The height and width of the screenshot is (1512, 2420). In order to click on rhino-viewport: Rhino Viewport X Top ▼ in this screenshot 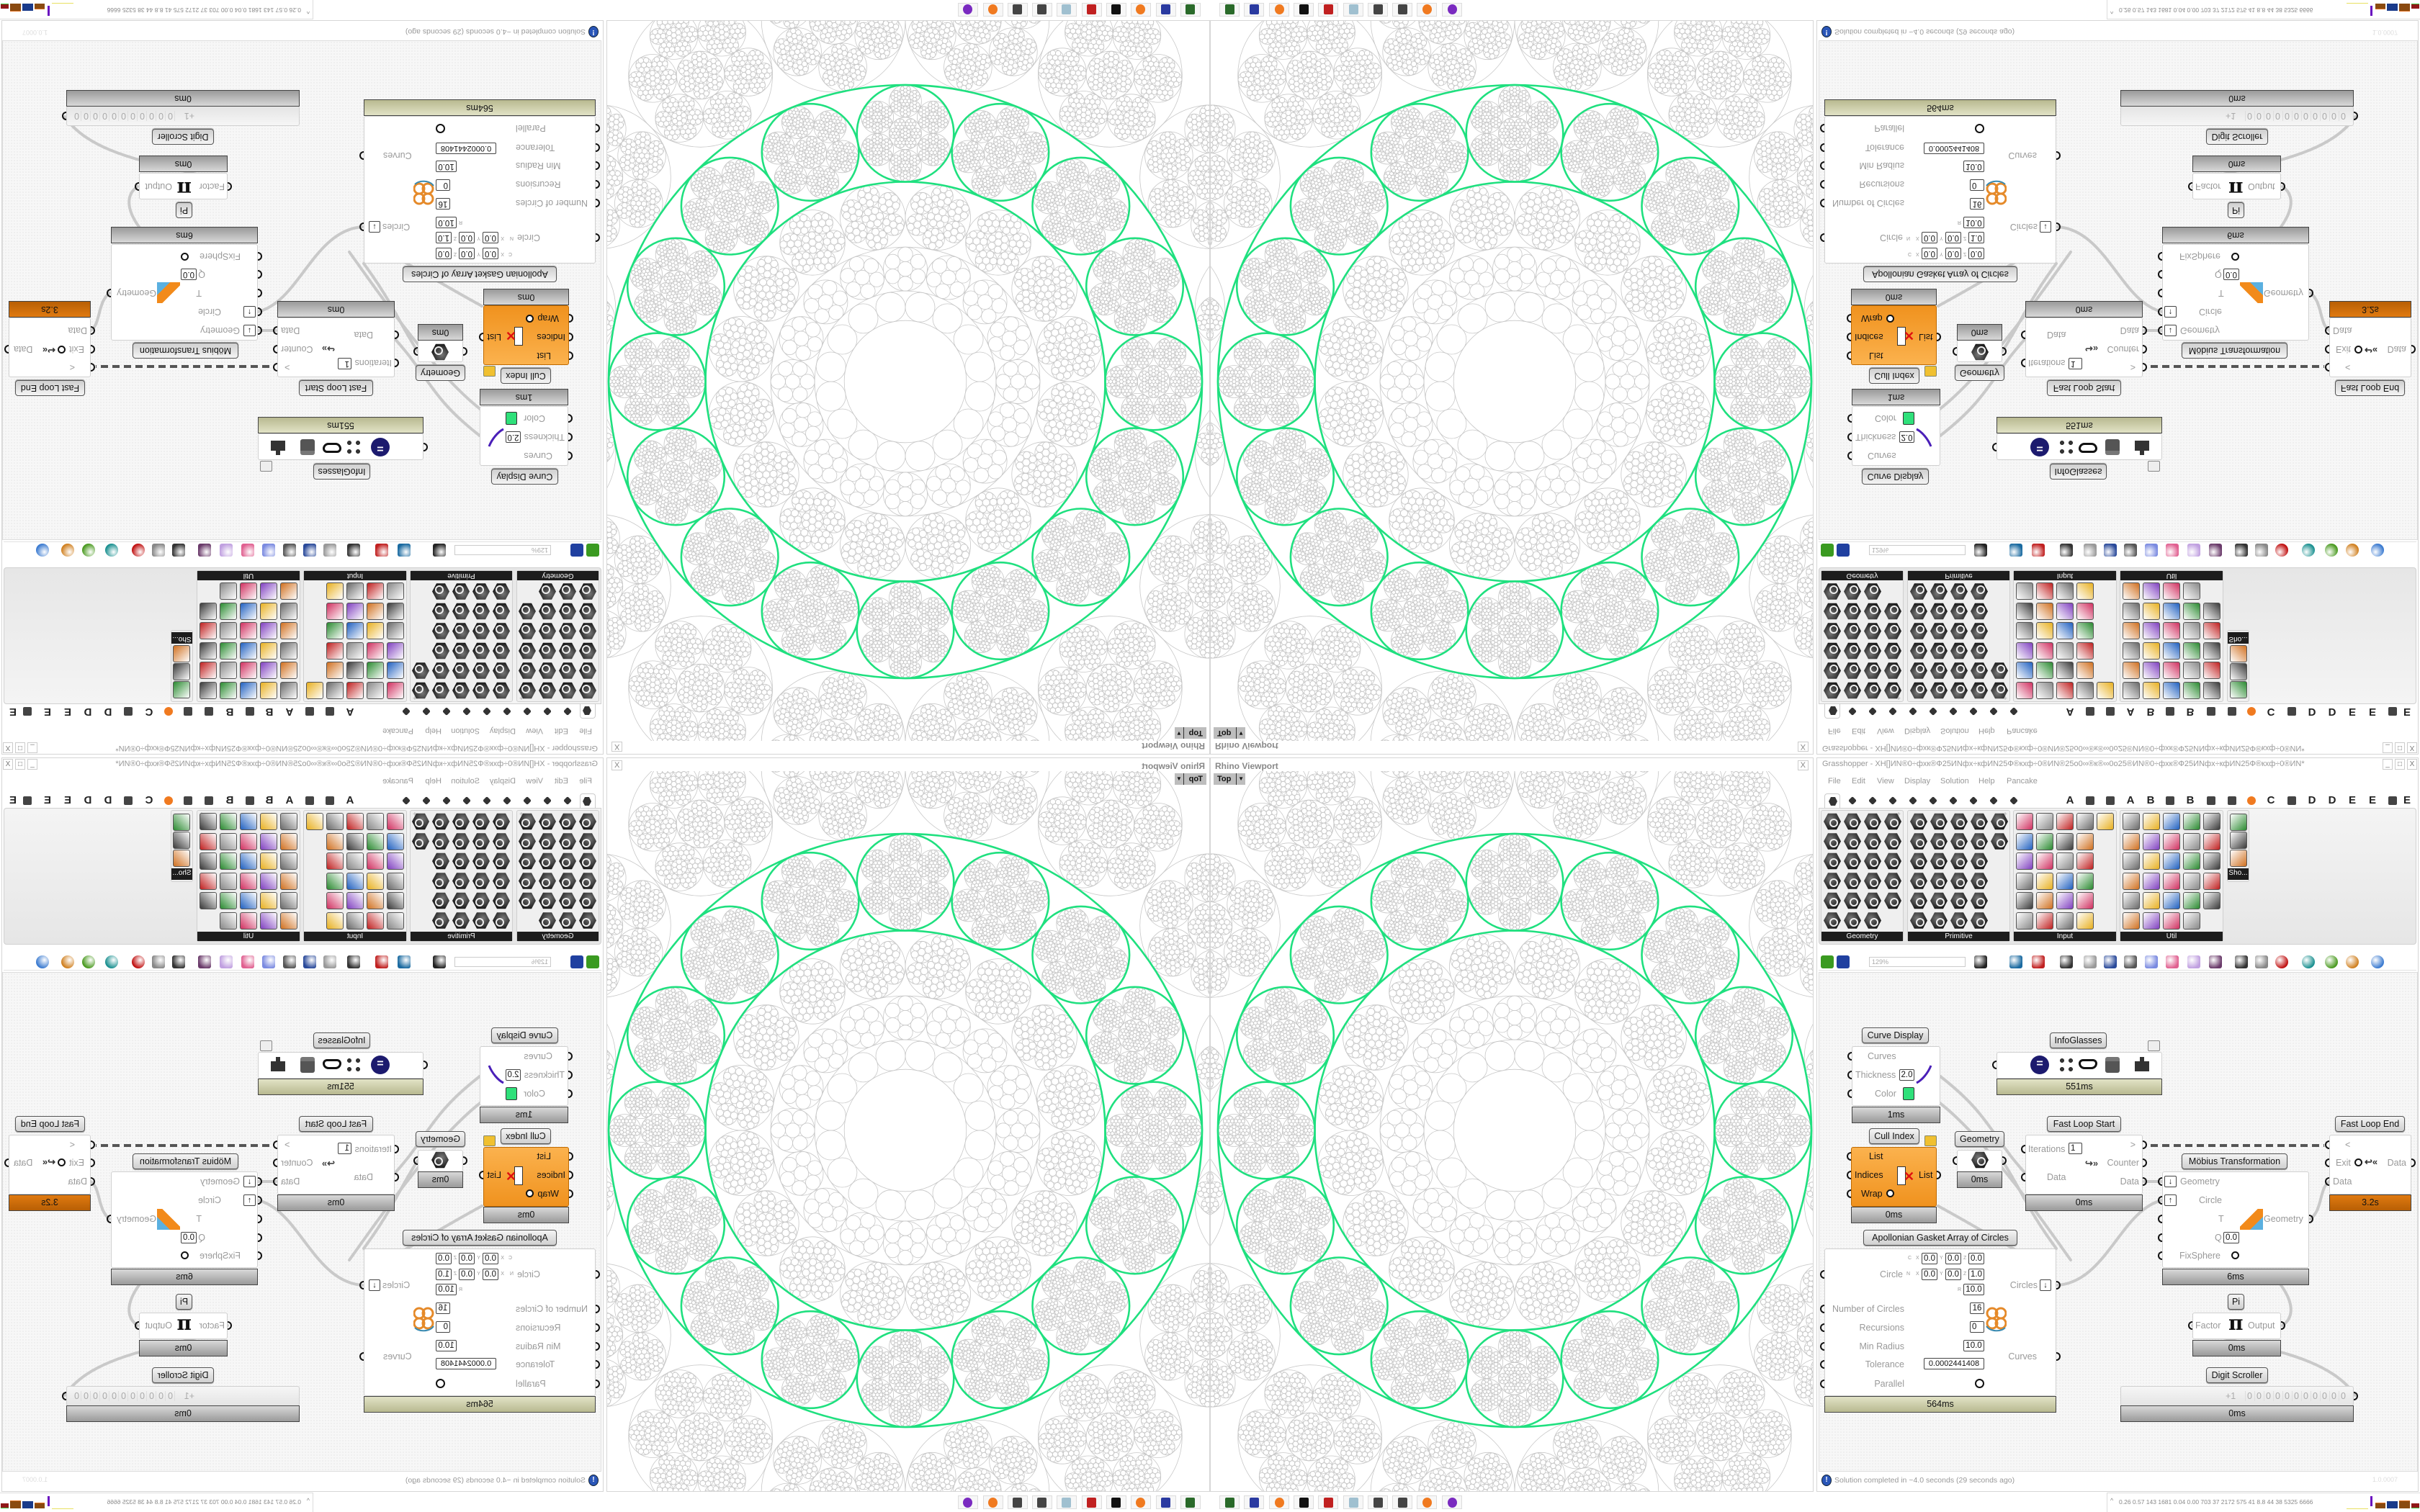, I will do `click(1512, 1124)`.